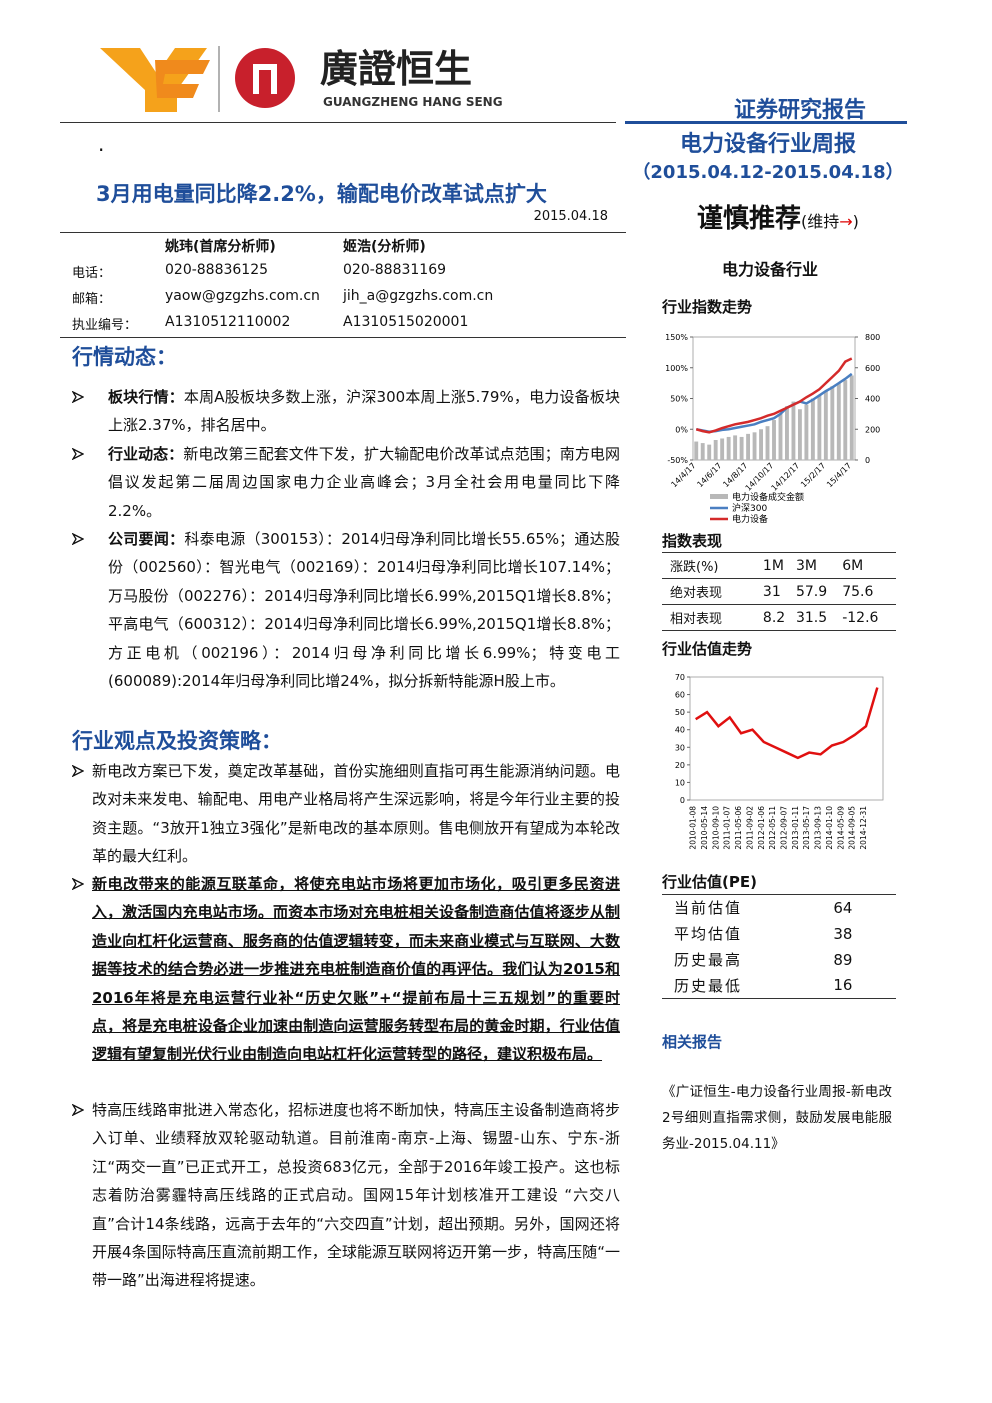 The image size is (992, 1403). Describe the element at coordinates (92, 273) in the screenshot. I see `analyst-cell: 电话：` at that location.